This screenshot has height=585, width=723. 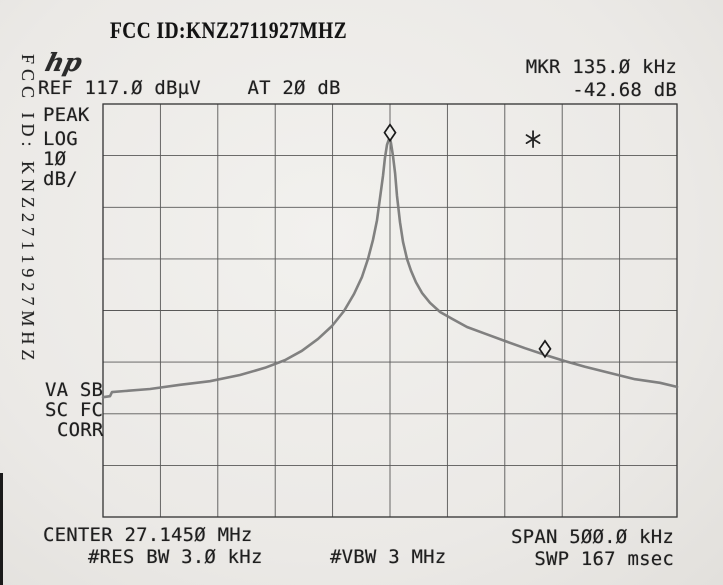 I want to click on span-readout: SPAN 5ØØ.Ø kHz, so click(x=592, y=537).